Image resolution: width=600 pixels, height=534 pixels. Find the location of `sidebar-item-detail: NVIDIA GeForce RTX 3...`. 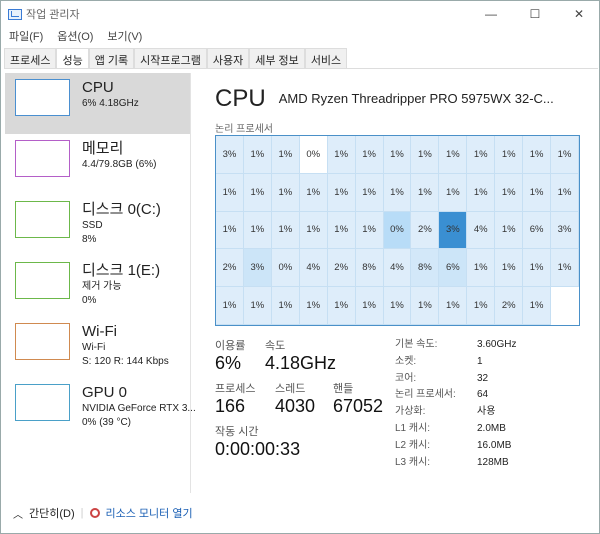

sidebar-item-detail: NVIDIA GeForce RTX 3... is located at coordinates (139, 408).